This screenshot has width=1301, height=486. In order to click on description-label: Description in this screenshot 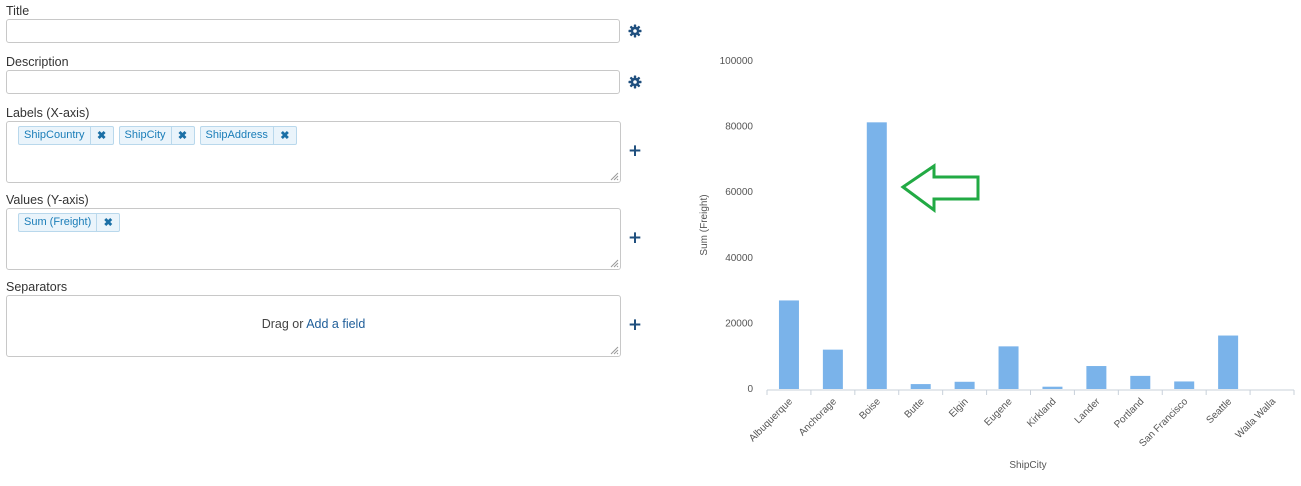, I will do `click(37, 62)`.